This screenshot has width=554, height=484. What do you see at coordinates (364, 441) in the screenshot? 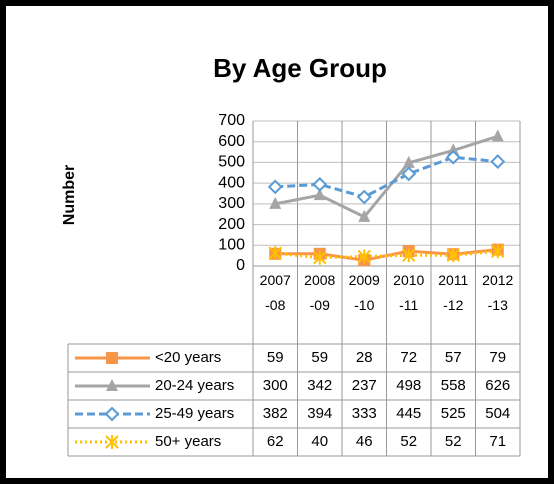
I see `table-value: 46` at bounding box center [364, 441].